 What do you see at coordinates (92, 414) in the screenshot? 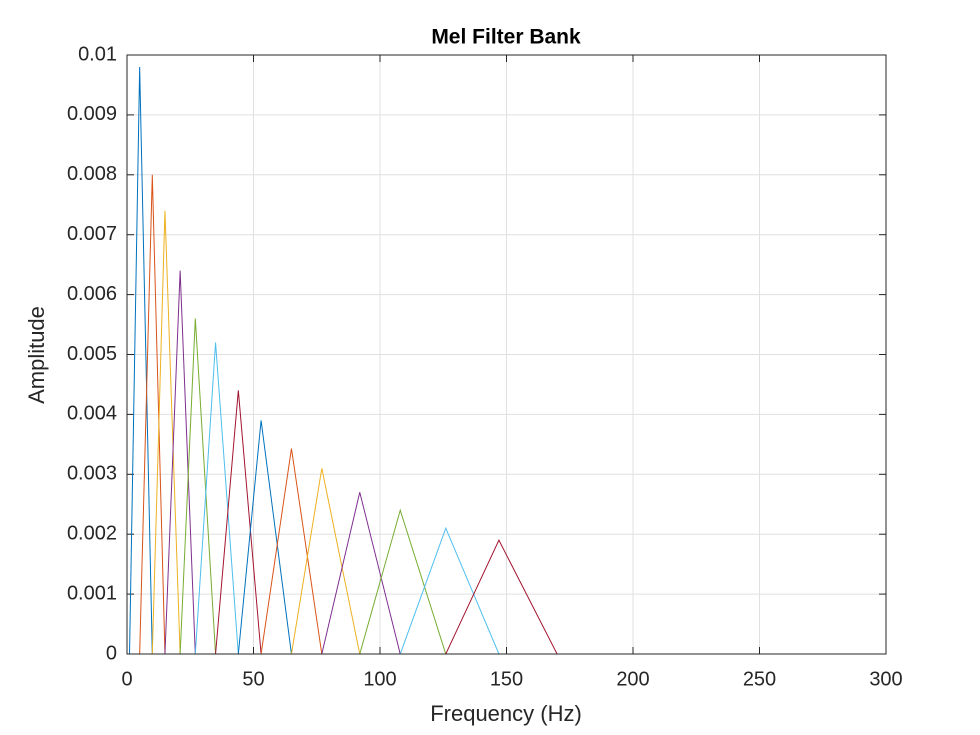
I see `y-tick-label: 0.004` at bounding box center [92, 414].